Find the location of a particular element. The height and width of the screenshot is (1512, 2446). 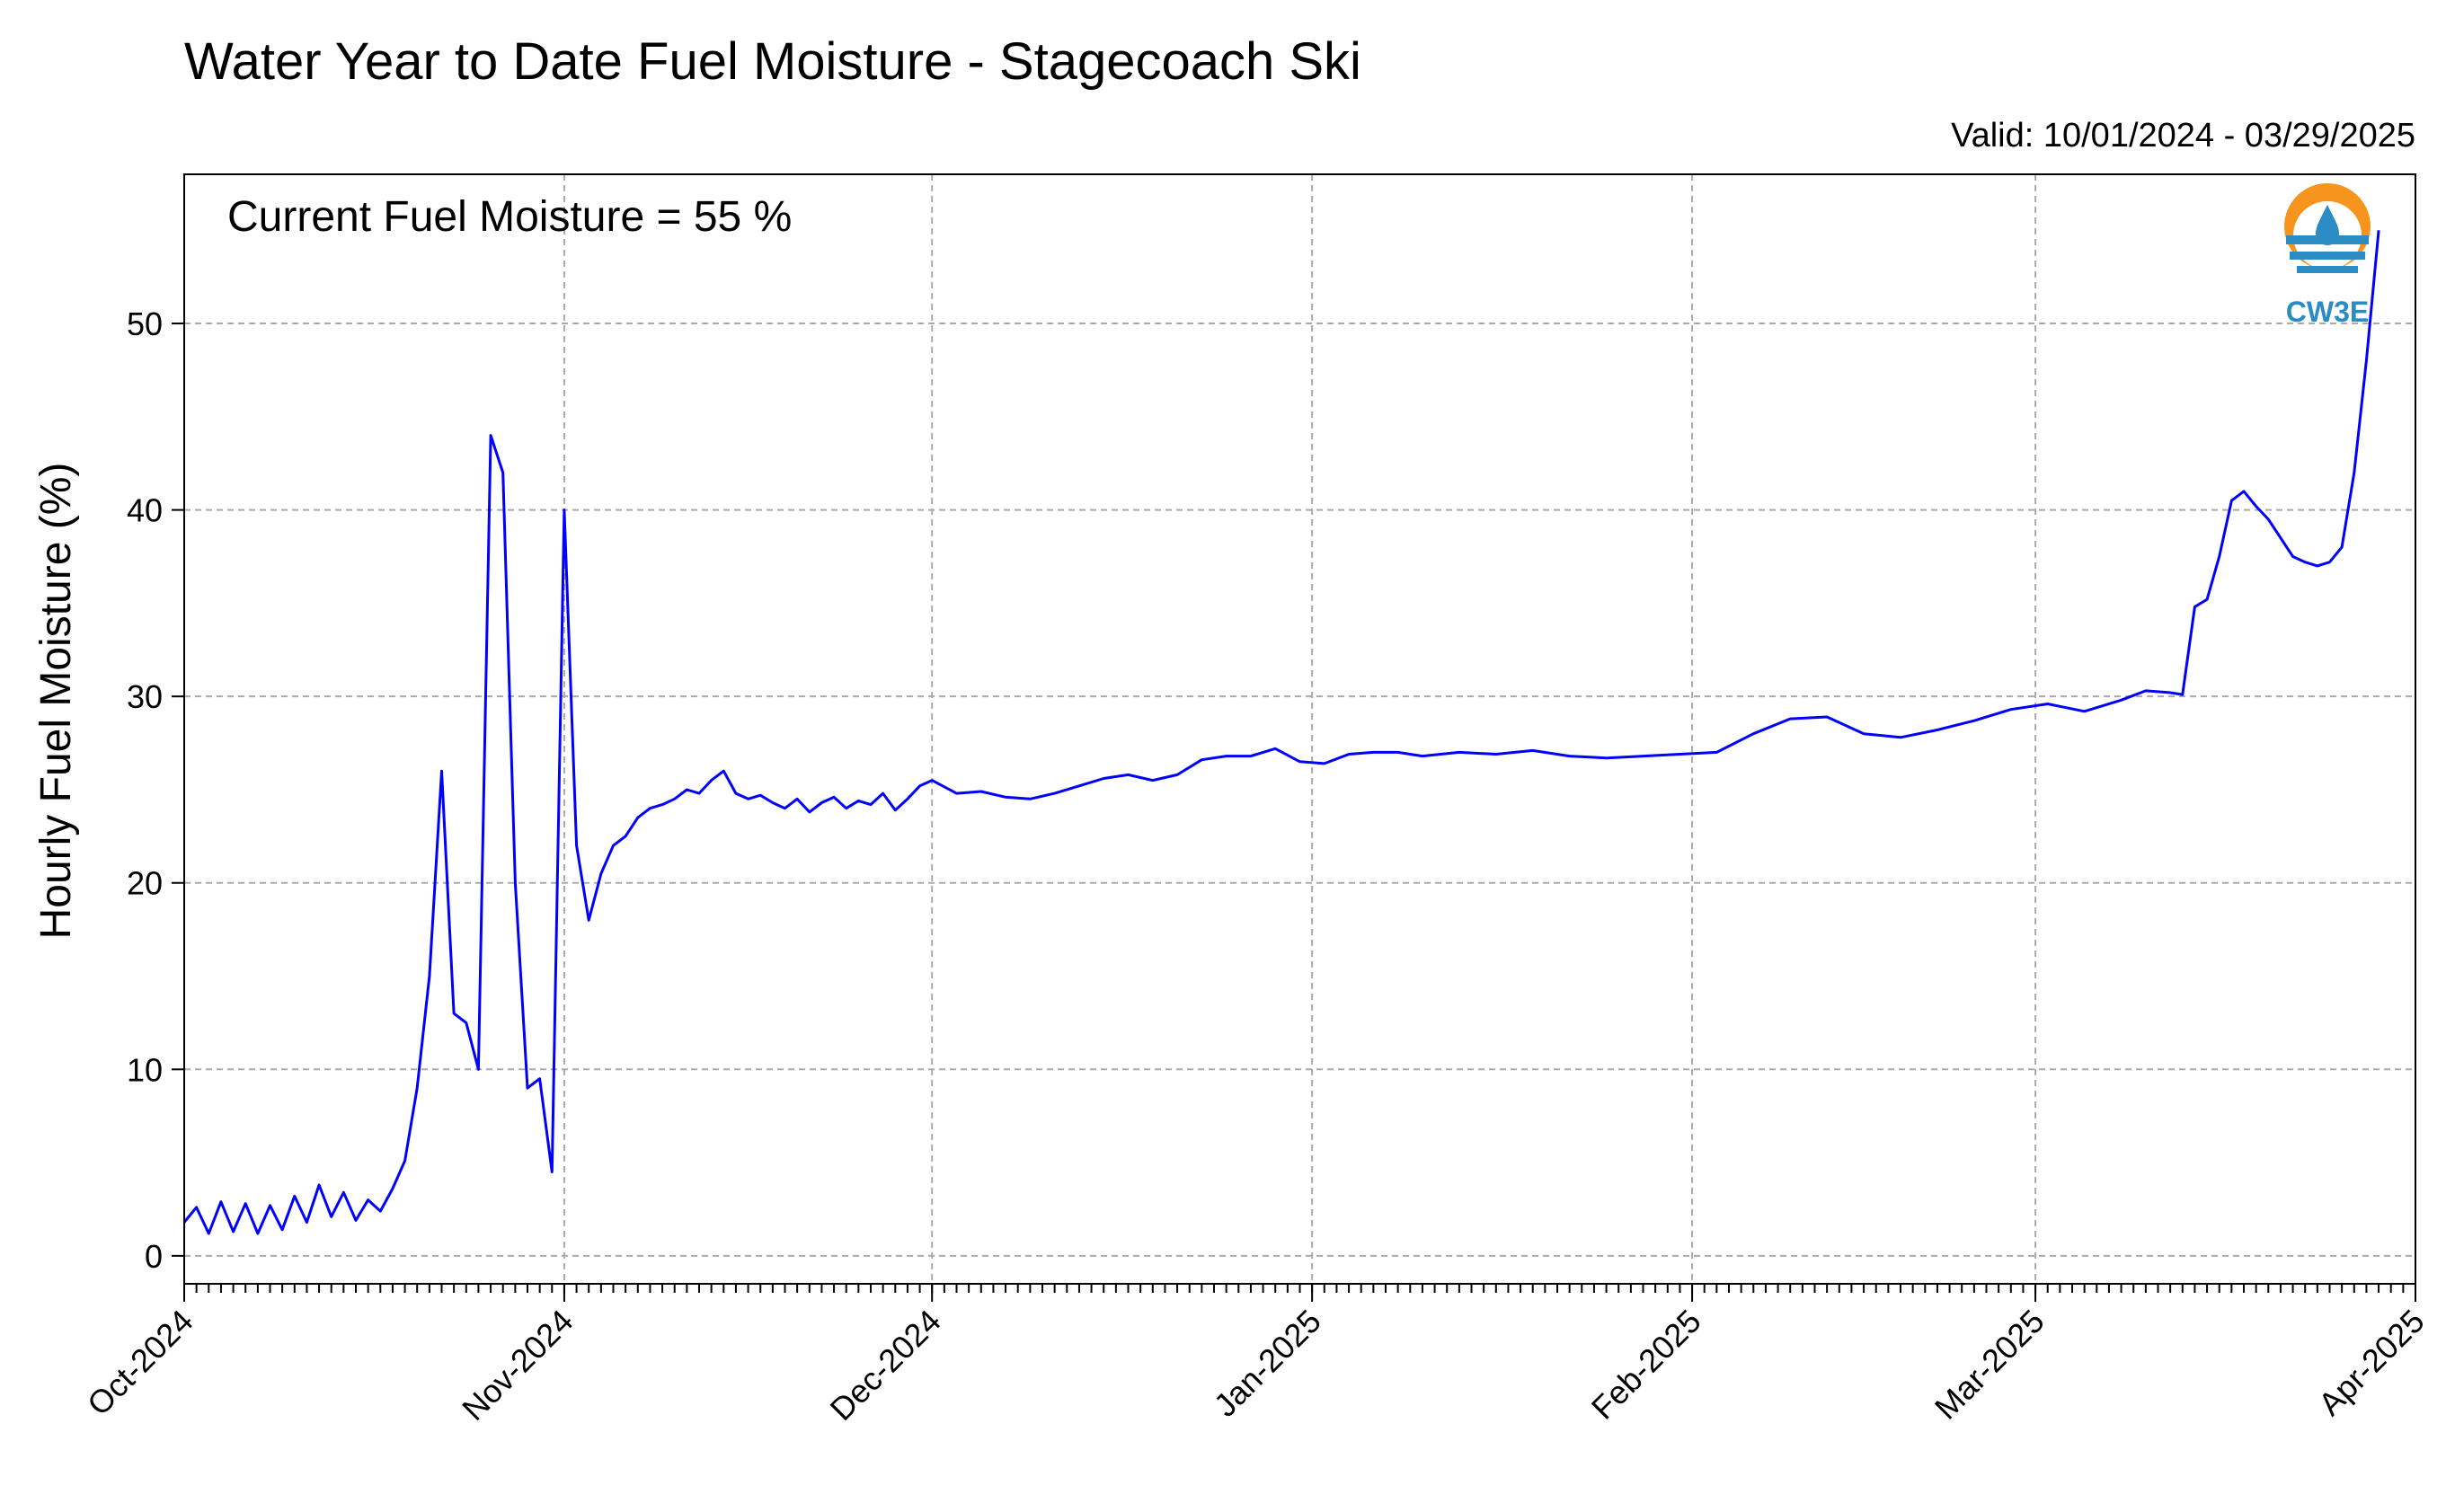

y-axis-label: Hourly Fuel Moisture (%) is located at coordinates (56, 701).